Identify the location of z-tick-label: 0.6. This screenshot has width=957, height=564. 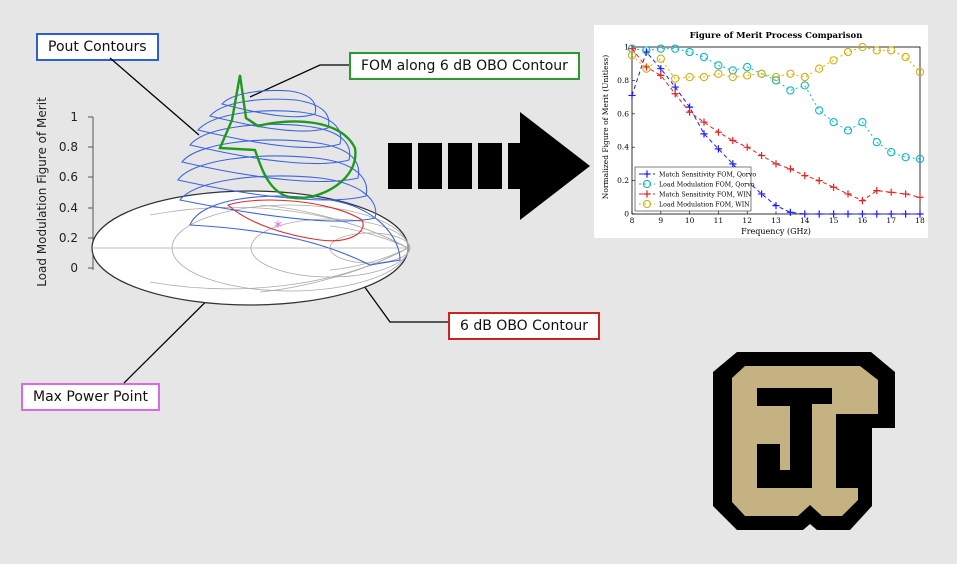
(68, 177).